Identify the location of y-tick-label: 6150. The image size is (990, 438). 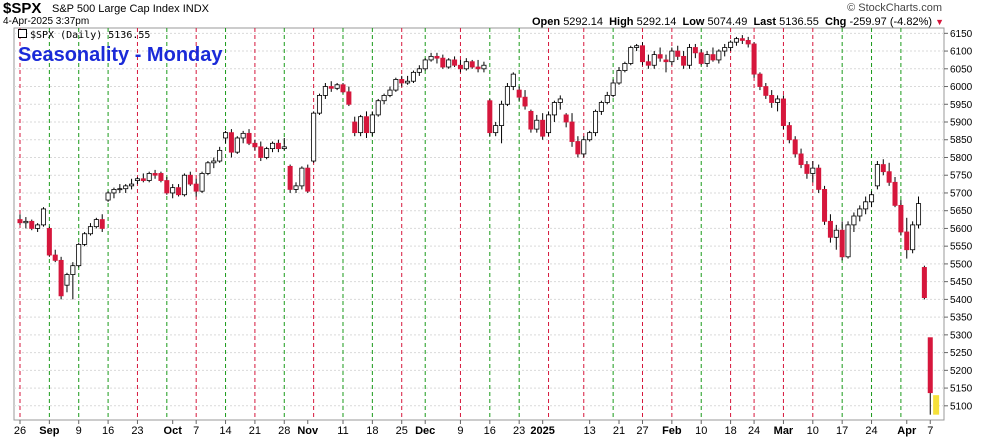
(961, 34).